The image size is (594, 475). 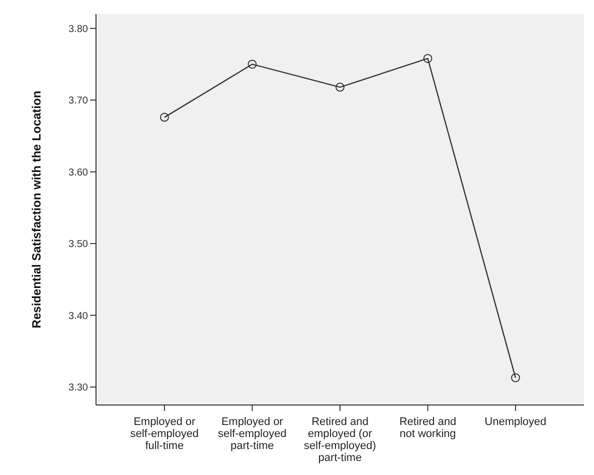 I want to click on x-tick-label: Employed or self-employed full-time, so click(x=164, y=434).